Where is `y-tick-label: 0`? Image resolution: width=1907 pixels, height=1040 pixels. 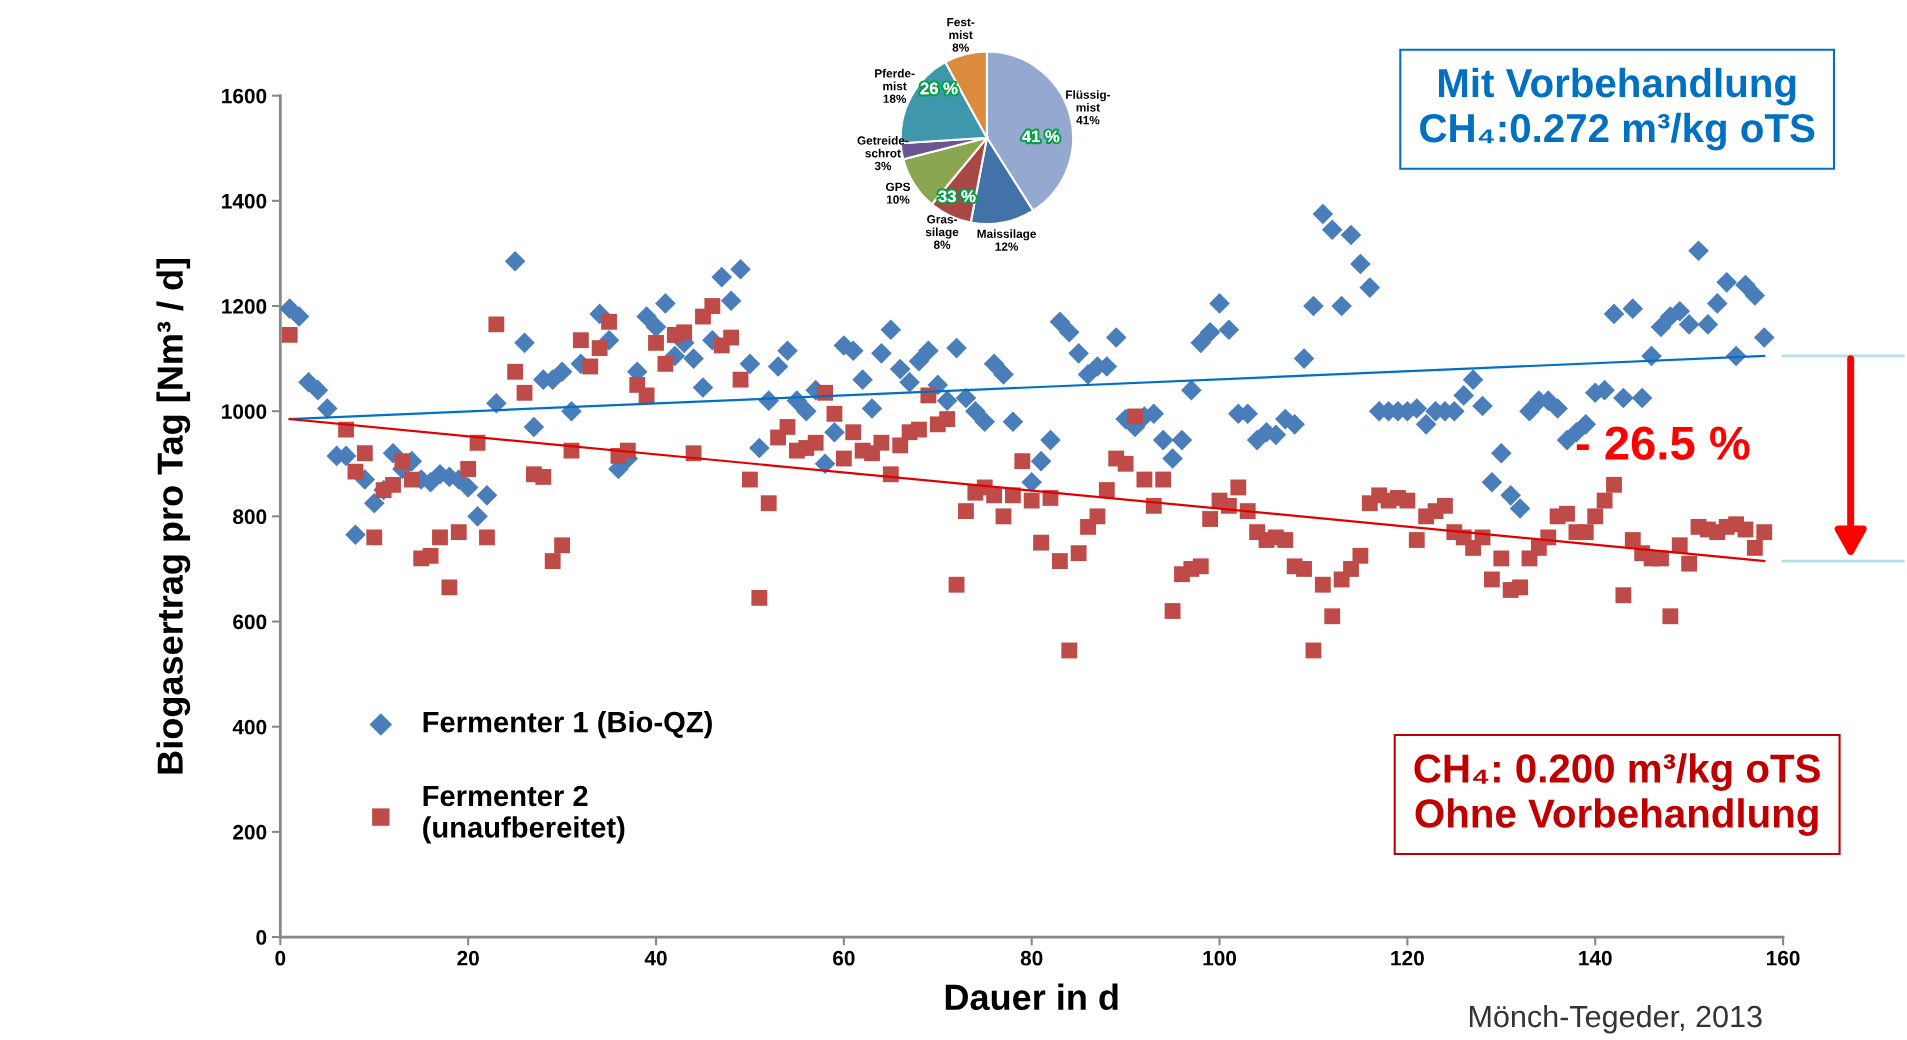
y-tick-label: 0 is located at coordinates (261, 937).